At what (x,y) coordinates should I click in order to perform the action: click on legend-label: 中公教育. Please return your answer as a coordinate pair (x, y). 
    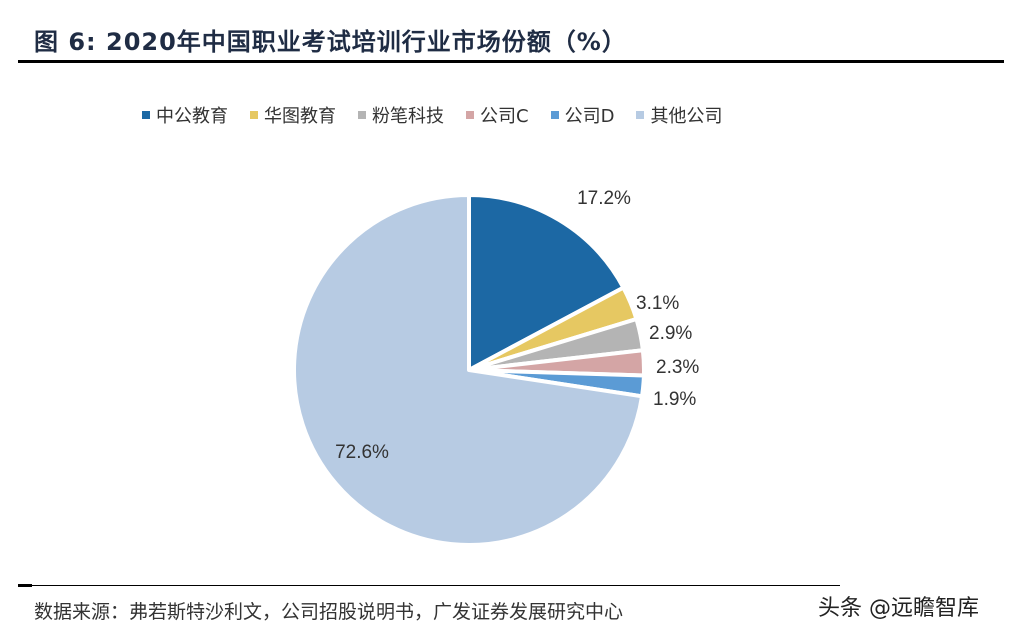
    Looking at the image, I should click on (192, 116).